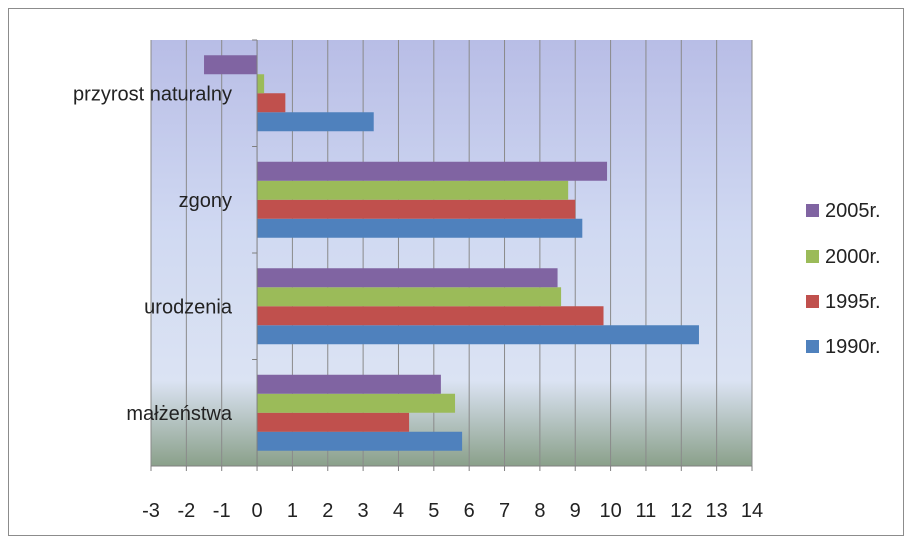  I want to click on legend-label: 2000r., so click(853, 257).